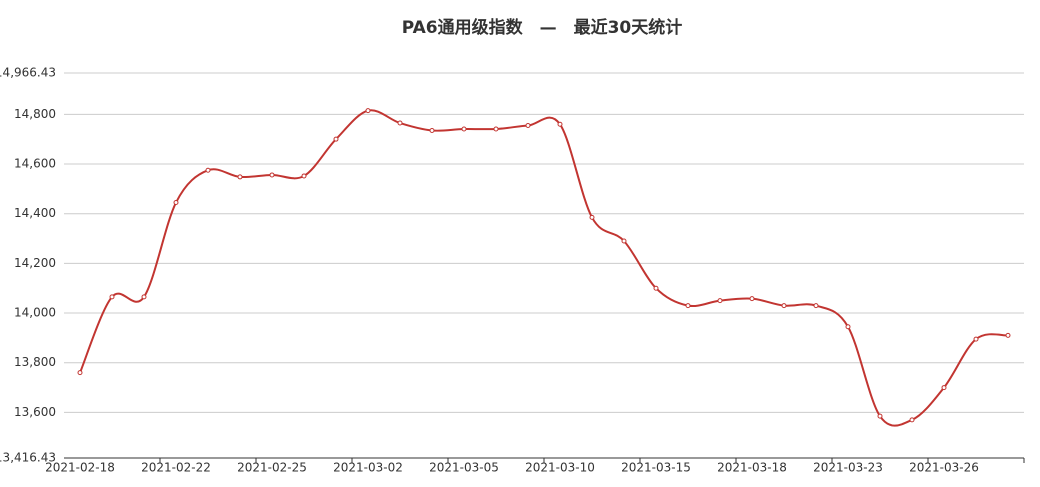 Image resolution: width=1040 pixels, height=487 pixels. I want to click on x-tick-label: 2021-03-18, so click(752, 468).